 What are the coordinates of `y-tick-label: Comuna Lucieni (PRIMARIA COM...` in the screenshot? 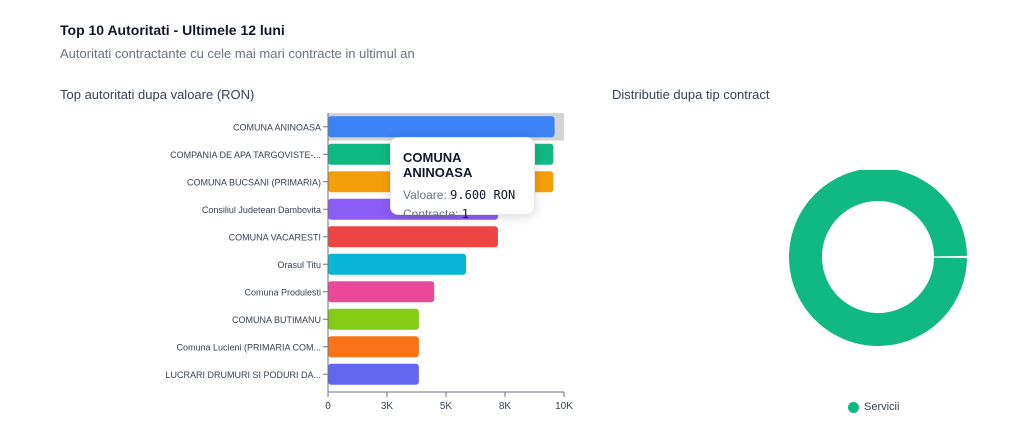 It's located at (248, 347).